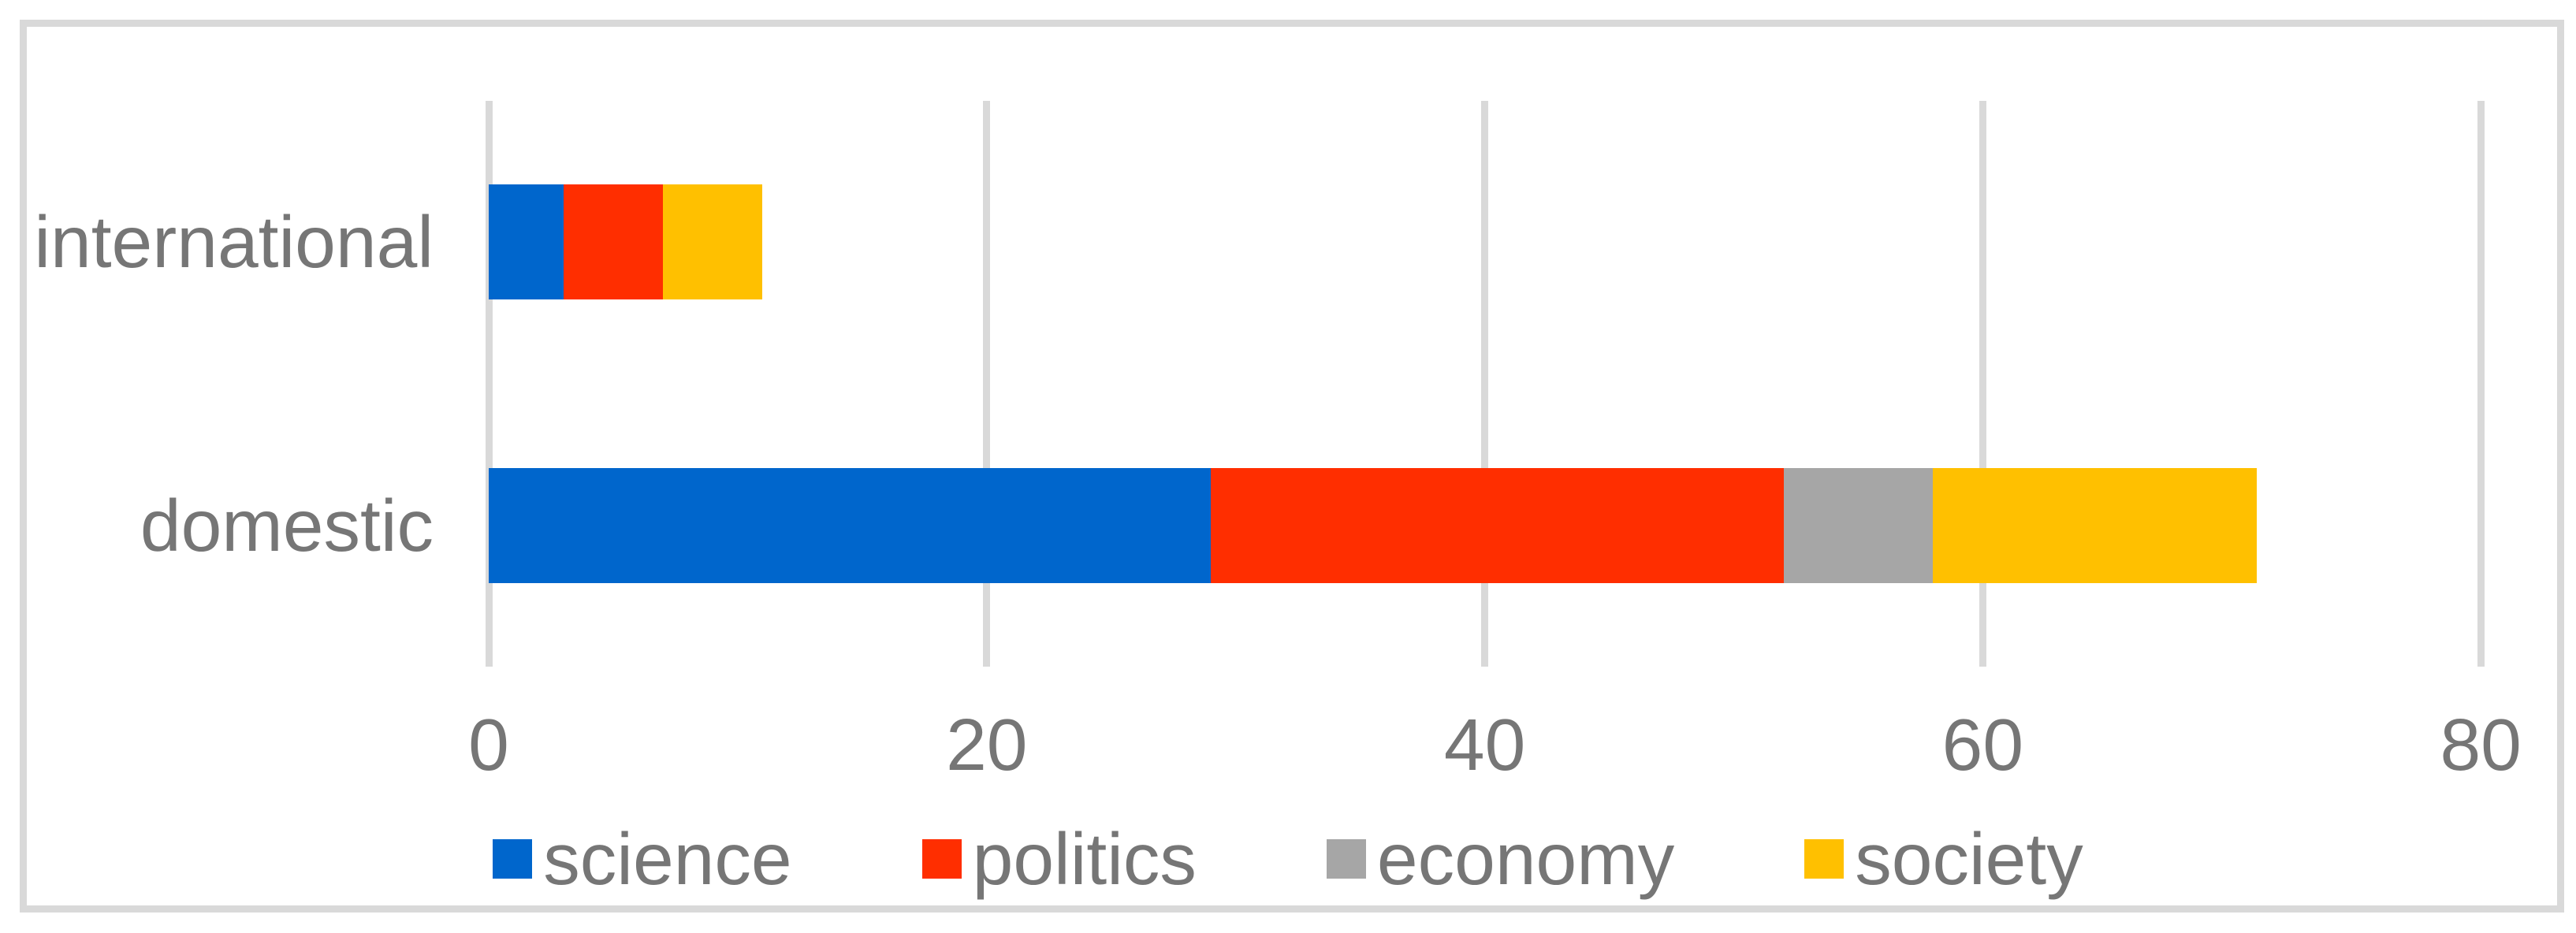  Describe the element at coordinates (987, 745) in the screenshot. I see `tick-label-20: 20` at that location.